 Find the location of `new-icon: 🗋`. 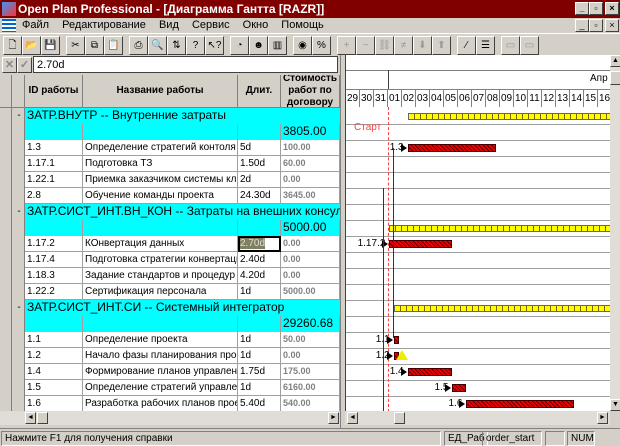

new-icon: 🗋 is located at coordinates (12, 45).